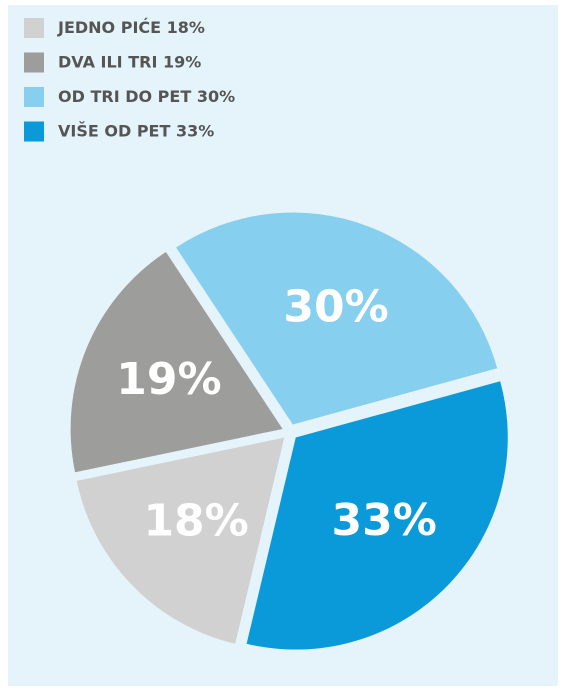  I want to click on legend-value: 18%, so click(186, 27).